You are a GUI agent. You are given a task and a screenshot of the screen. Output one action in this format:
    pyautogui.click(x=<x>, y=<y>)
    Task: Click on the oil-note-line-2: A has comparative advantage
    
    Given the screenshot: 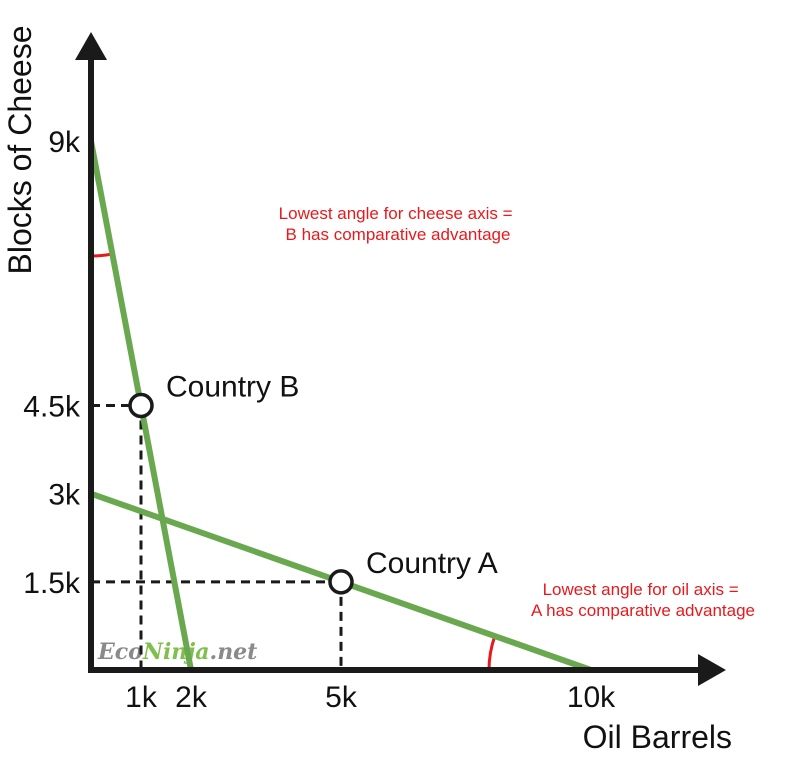 What is the action you would take?
    pyautogui.click(x=643, y=610)
    